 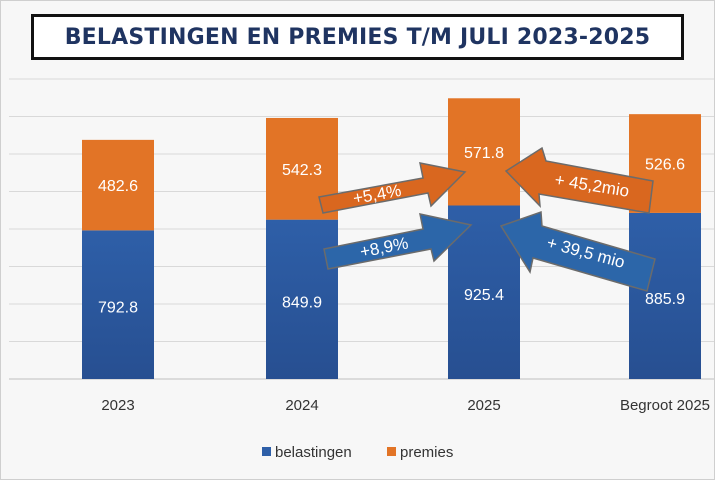 I want to click on x-tick-label: 2025, so click(x=483, y=405).